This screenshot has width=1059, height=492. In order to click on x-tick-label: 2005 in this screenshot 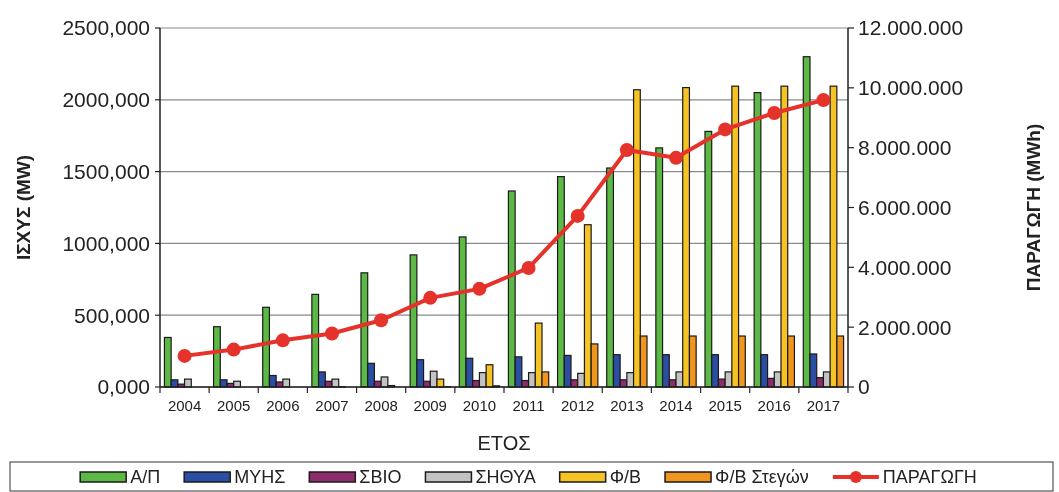, I will do `click(234, 405)`.